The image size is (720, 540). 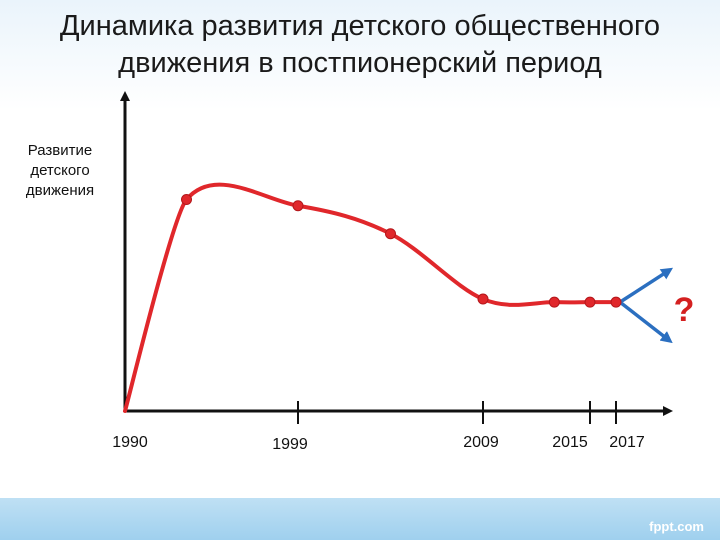 I want to click on forecast-branch-down, so click(x=645, y=322).